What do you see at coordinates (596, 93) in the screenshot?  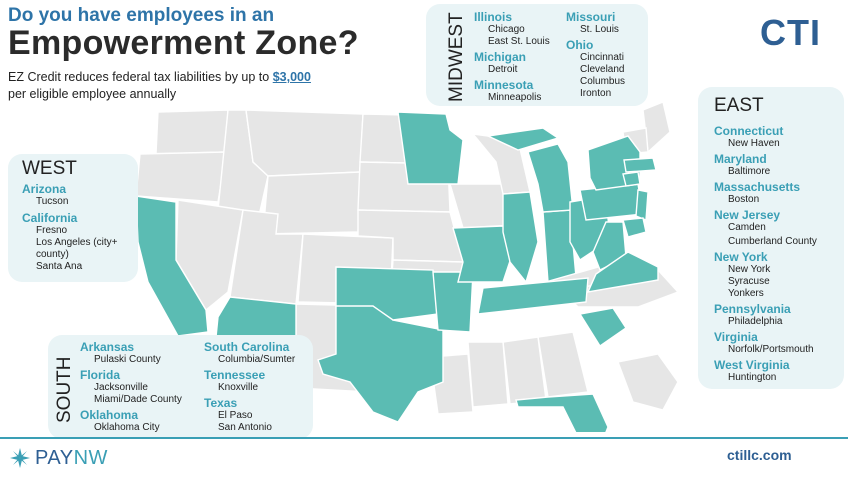 I see `city-ironton: Ironton` at bounding box center [596, 93].